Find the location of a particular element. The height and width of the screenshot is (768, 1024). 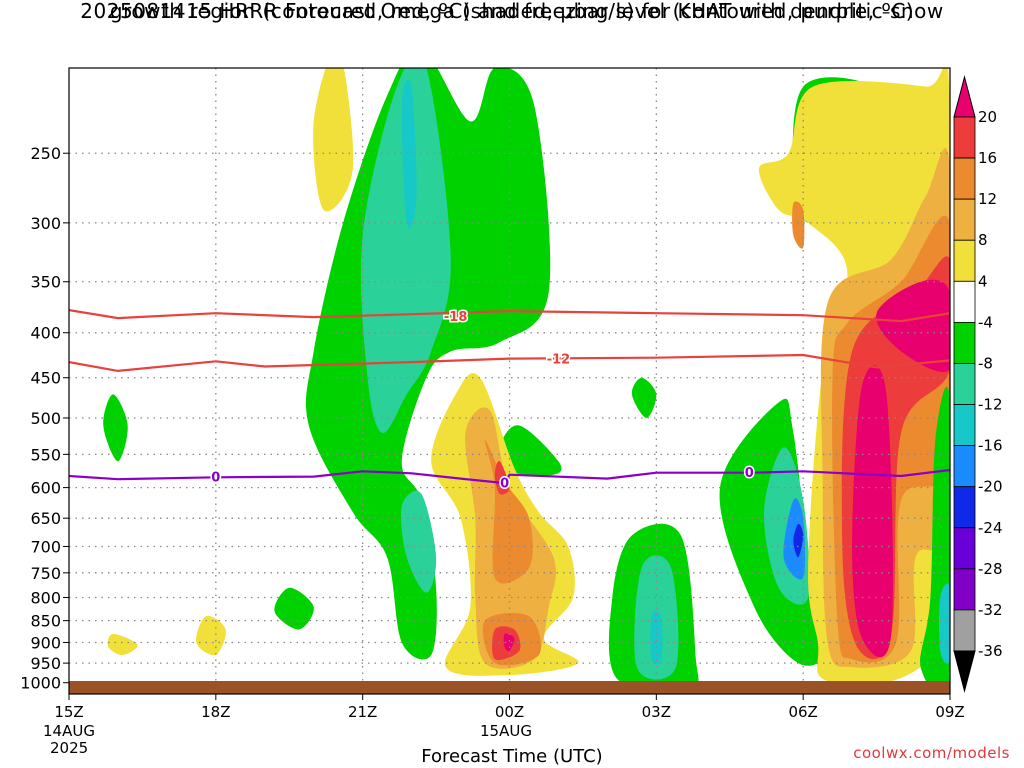

y-tick-label: 700 is located at coordinates (45, 546).